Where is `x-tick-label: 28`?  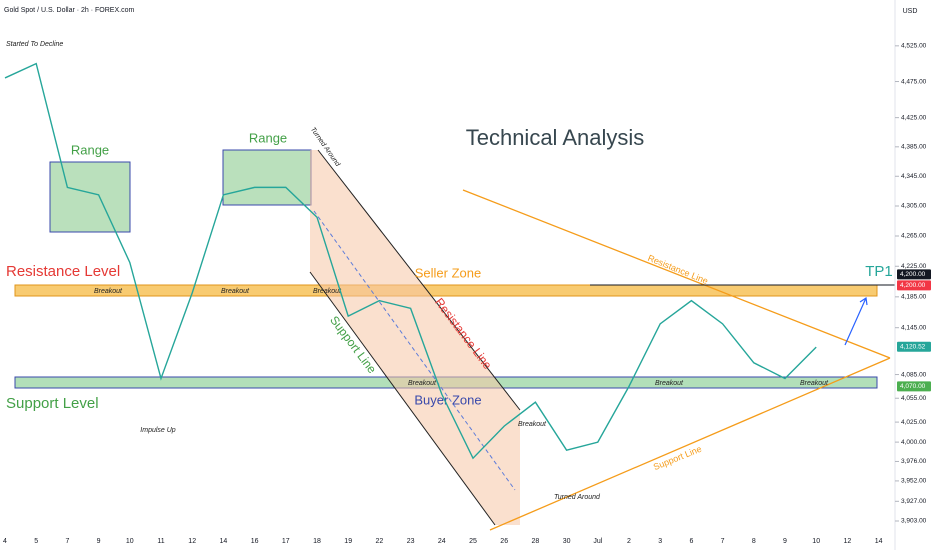
x-tick-label: 28 is located at coordinates (536, 541).